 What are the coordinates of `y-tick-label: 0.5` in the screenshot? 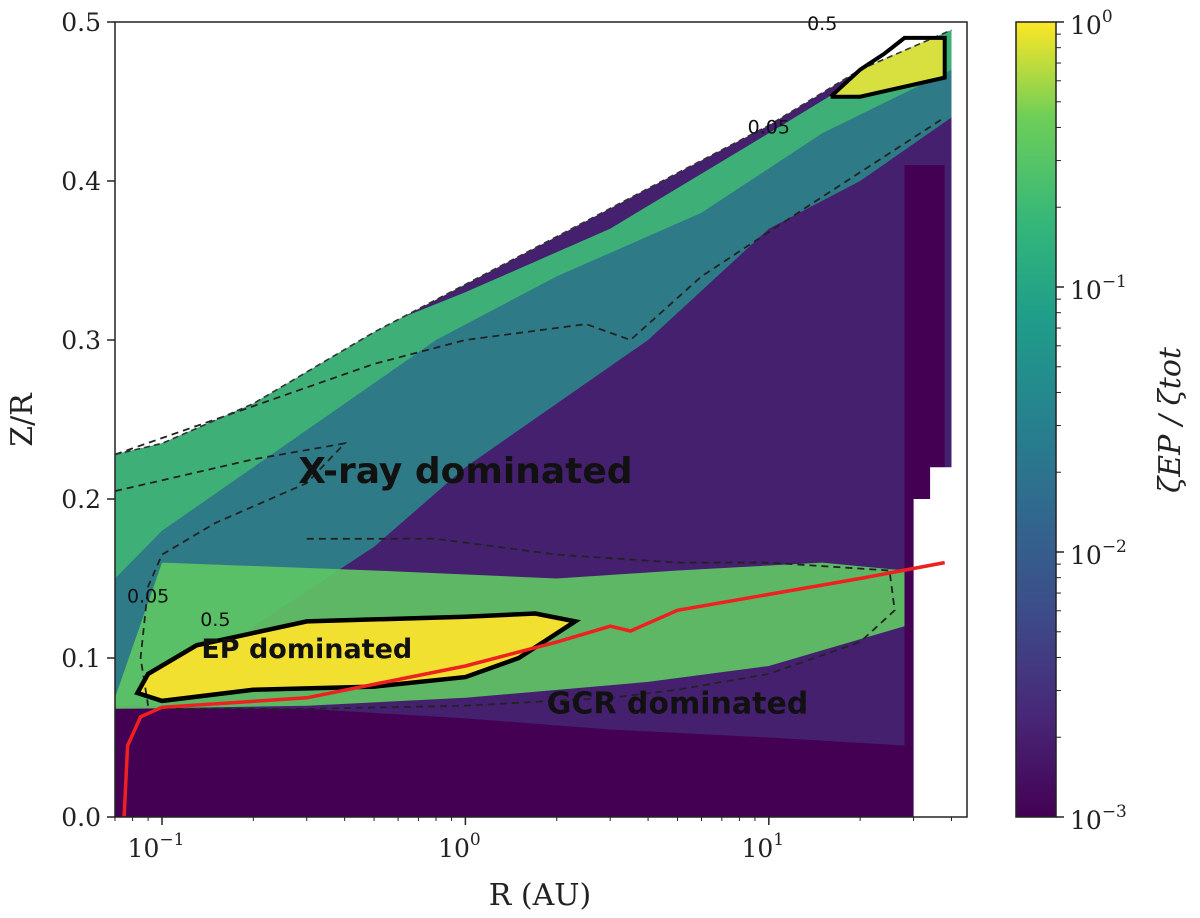 It's located at (81, 22).